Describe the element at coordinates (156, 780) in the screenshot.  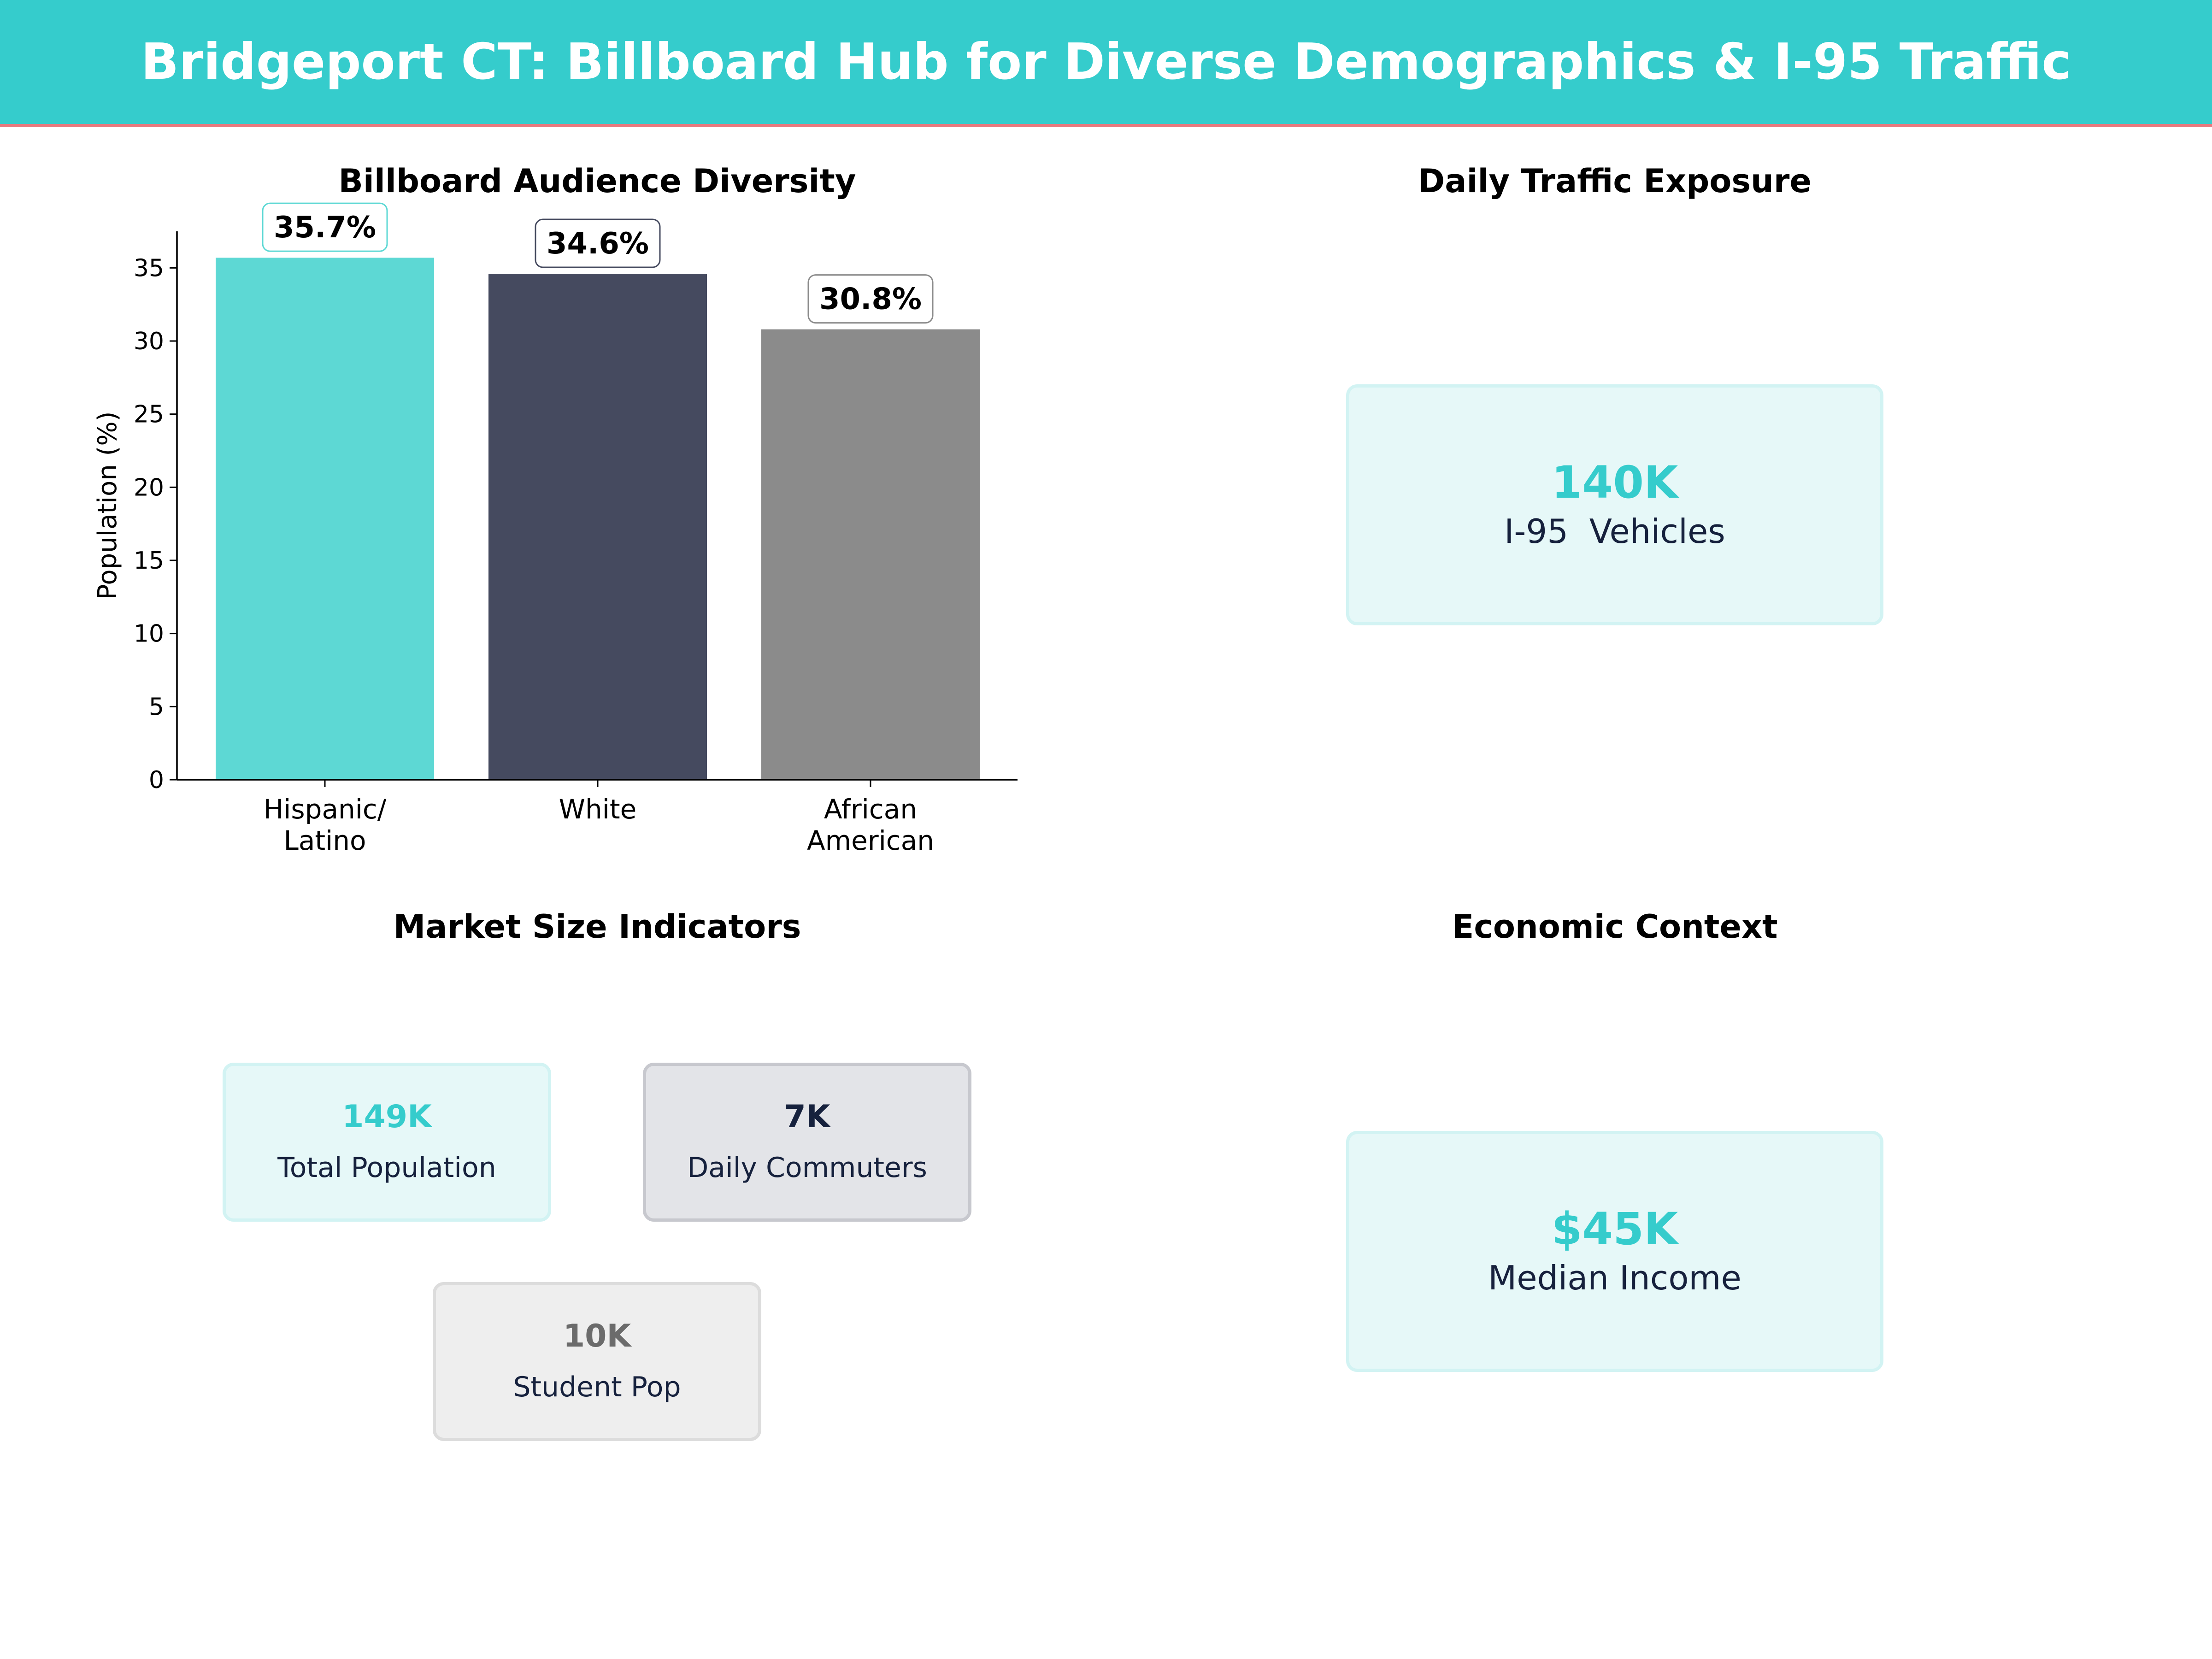
I see `y-tick-label-0: 0` at that location.